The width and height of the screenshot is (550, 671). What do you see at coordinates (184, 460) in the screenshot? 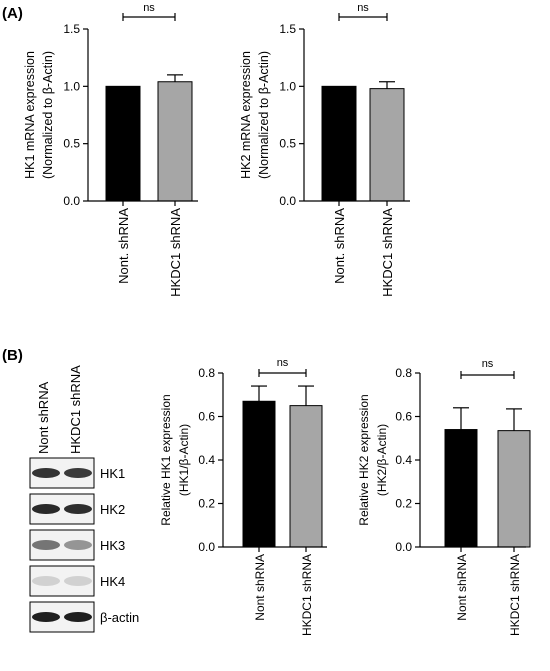
I see `y-axis-title-line2: (HK1/β-Actin)` at bounding box center [184, 460].